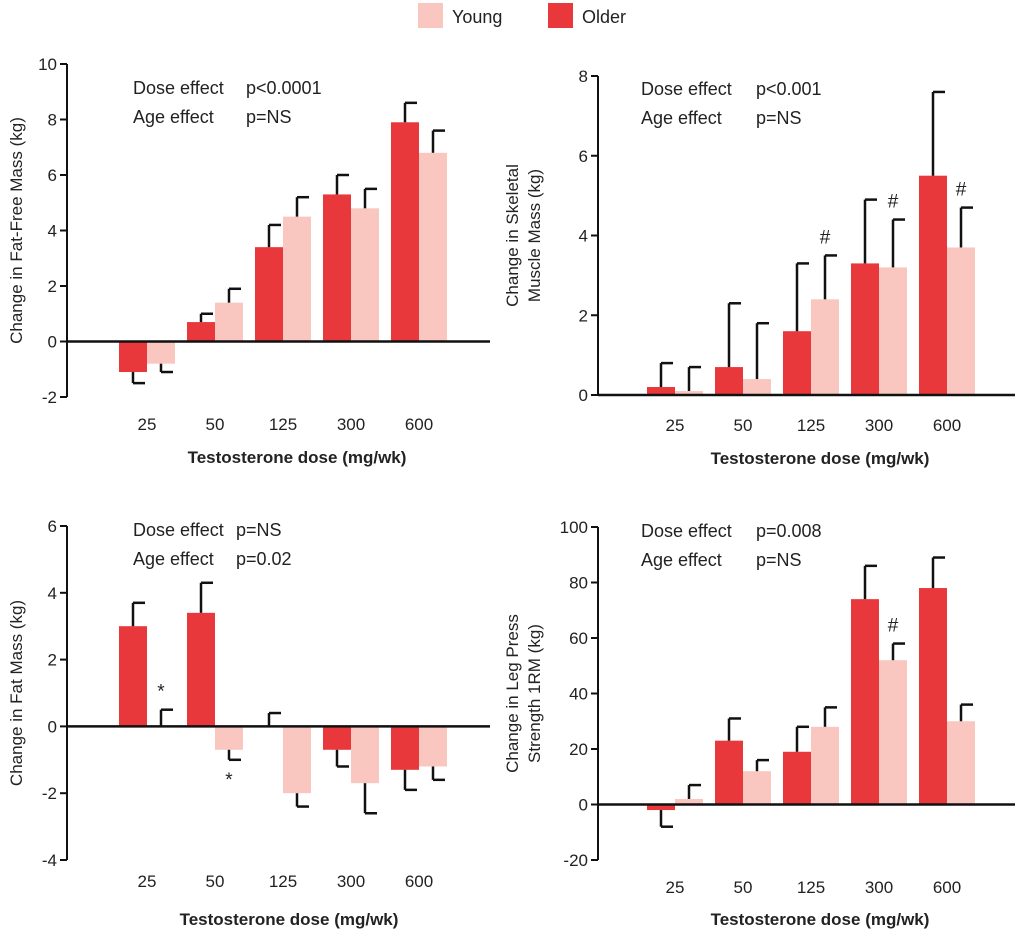  What do you see at coordinates (534, 235) in the screenshot?
I see `y-axis-label-line: Muscle Mass (kg)` at bounding box center [534, 235].